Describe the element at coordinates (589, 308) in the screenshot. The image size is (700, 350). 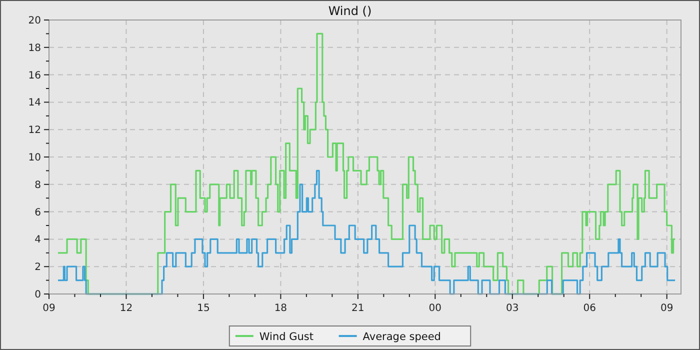
I see `x-tick-label: 06` at that location.